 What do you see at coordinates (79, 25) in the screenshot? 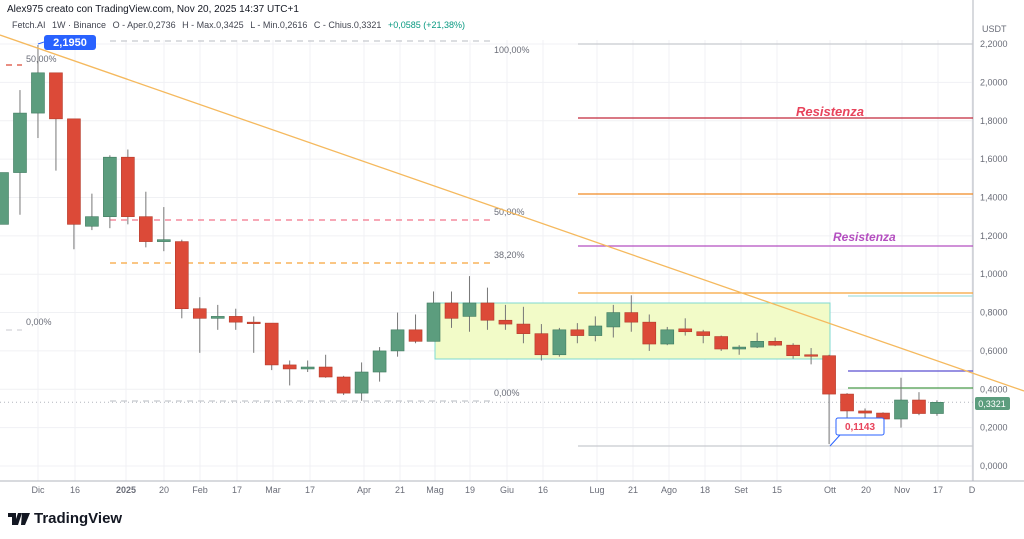
I see `interval-exchange: 1W · Binance` at bounding box center [79, 25].